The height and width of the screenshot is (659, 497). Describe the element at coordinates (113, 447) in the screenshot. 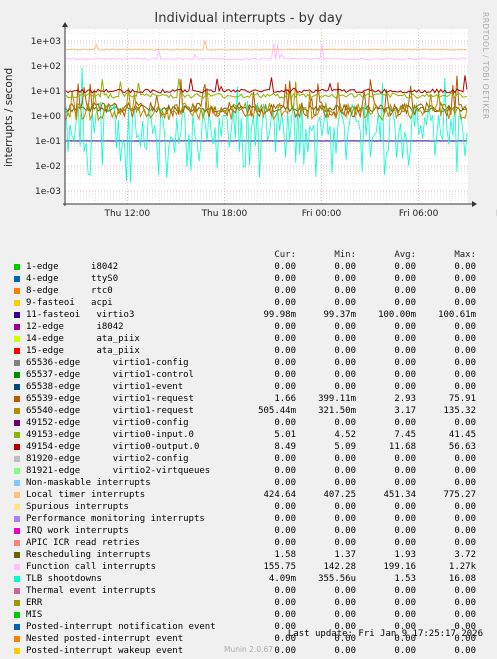

I see `legend-label: 49154-edge virtio0-output.0` at that location.